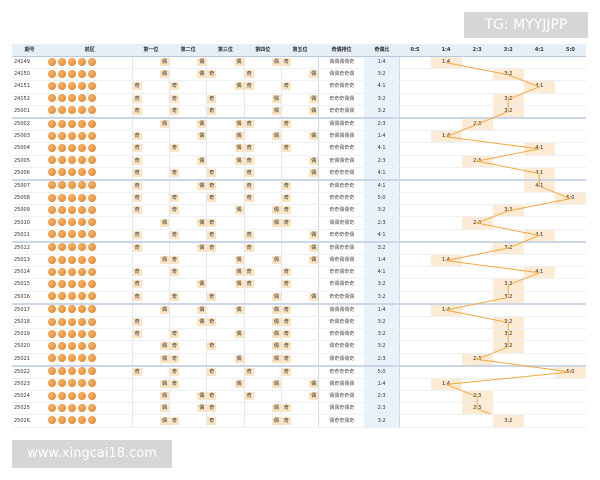 The image size is (600, 480). Describe the element at coordinates (382, 161) in the screenshot. I see `ratio-cell: 2:3` at that location.